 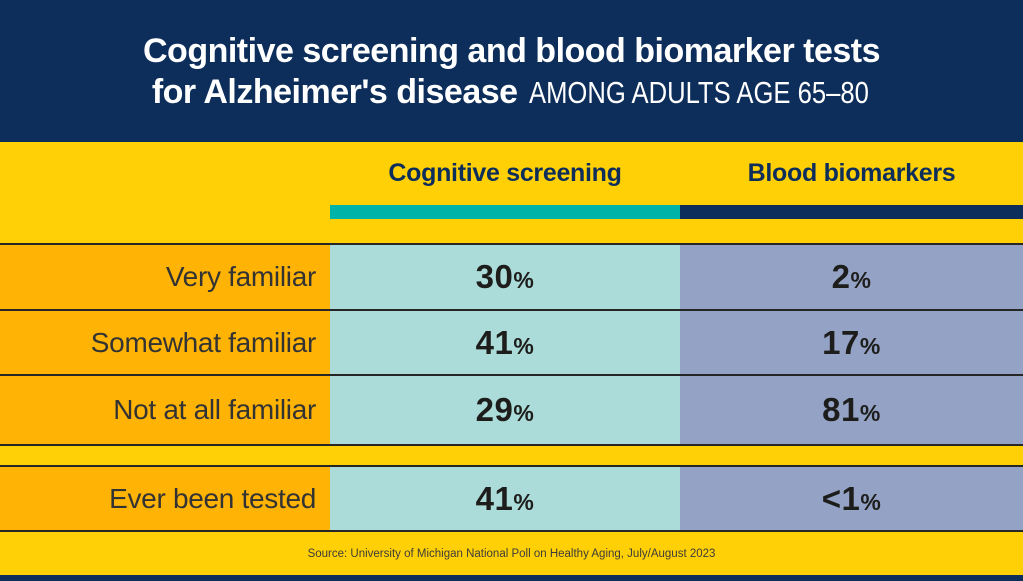 I want to click on row-label-cell: Somewhat familiar, so click(x=165, y=342).